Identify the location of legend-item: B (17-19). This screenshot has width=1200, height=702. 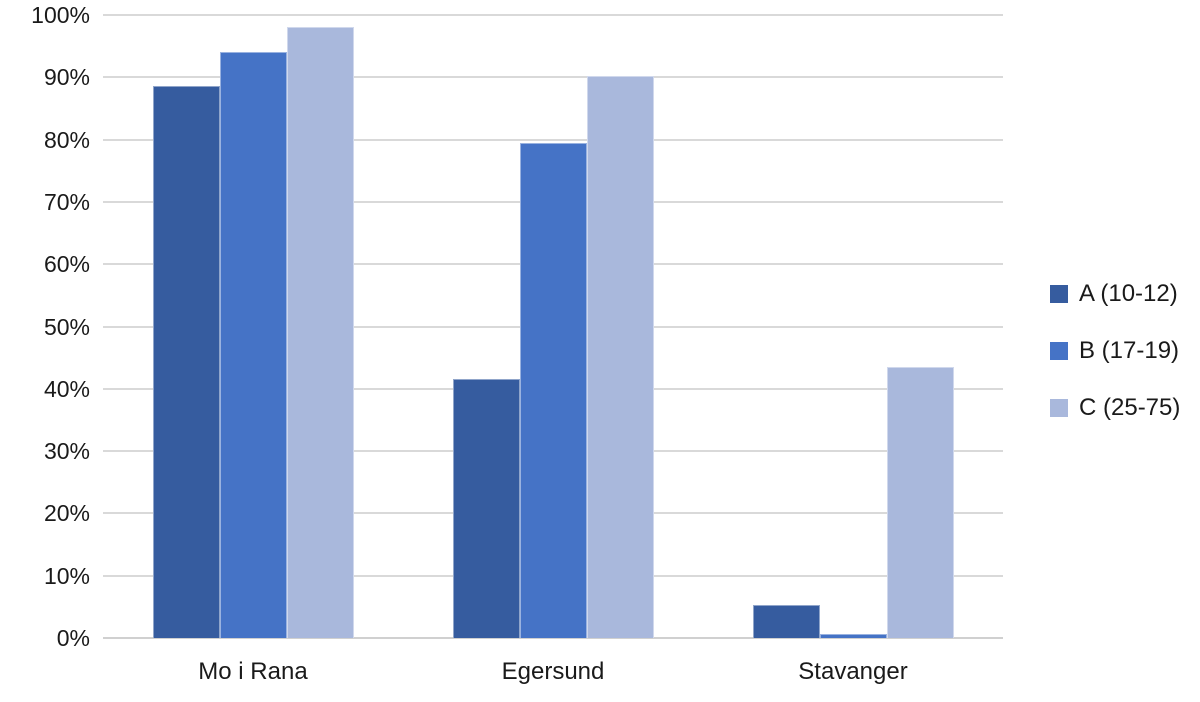
(1115, 351).